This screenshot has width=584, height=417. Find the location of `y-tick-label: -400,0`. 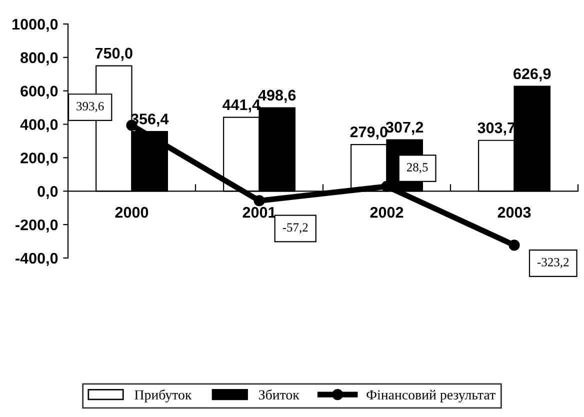

y-tick-label: -400,0 is located at coordinates (37, 259).